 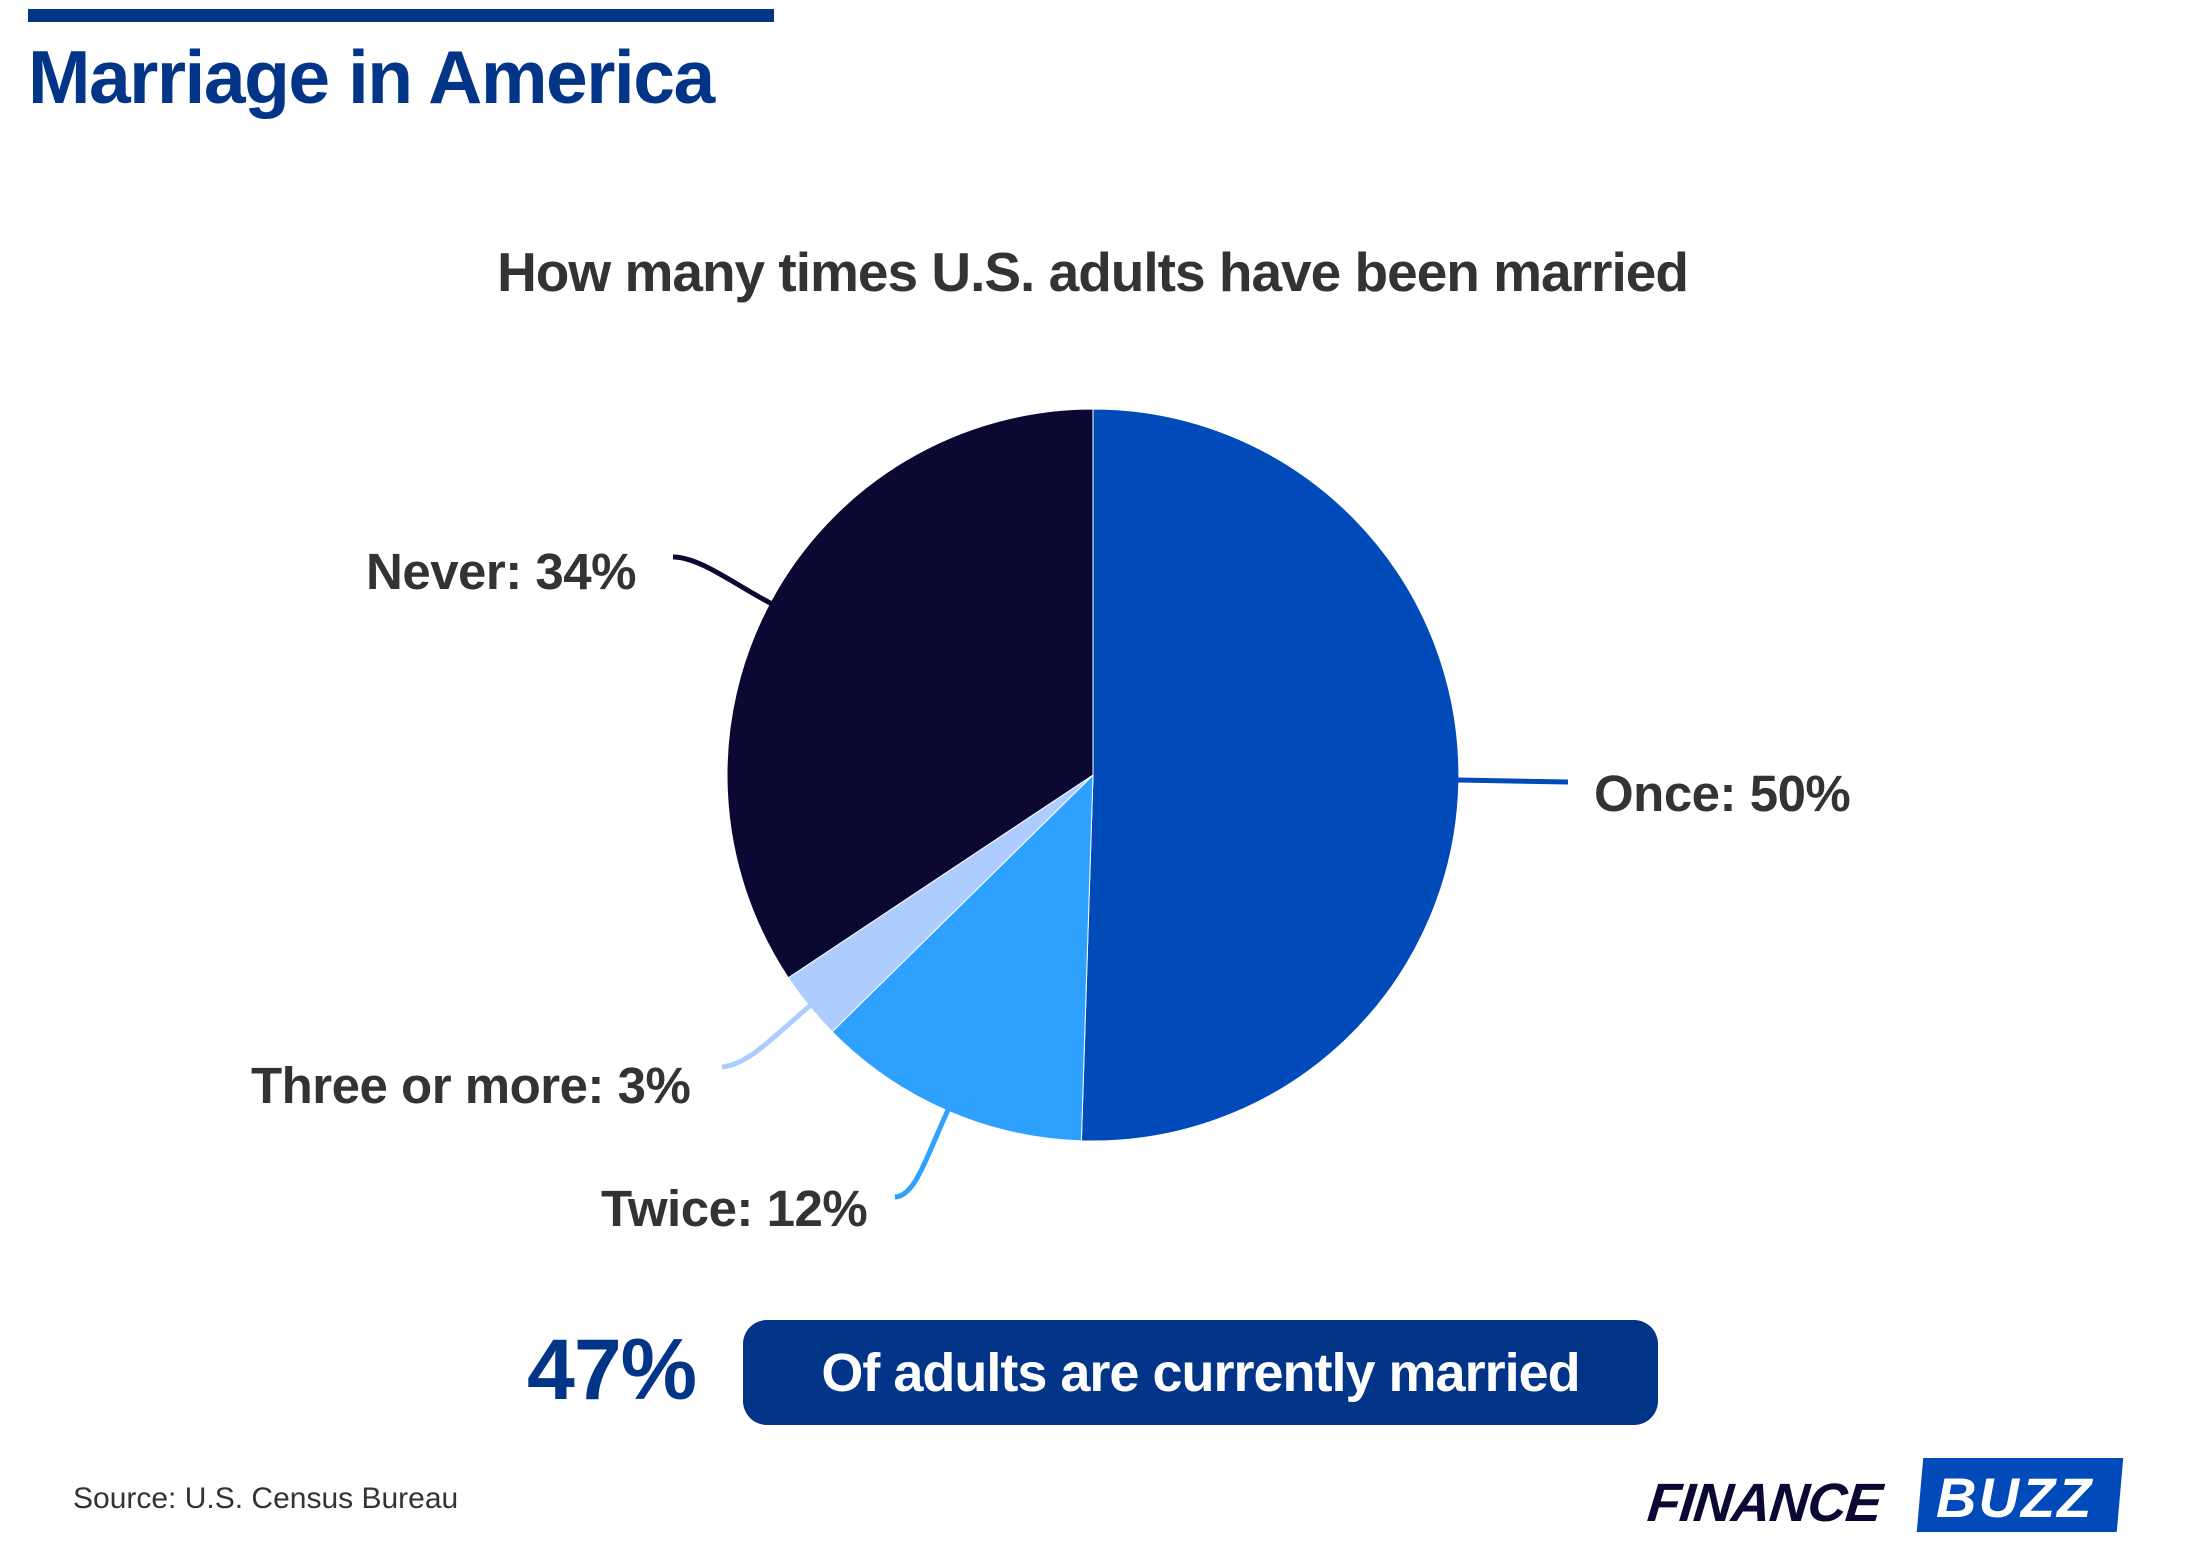 I want to click on leader-line-never, so click(x=724, y=581).